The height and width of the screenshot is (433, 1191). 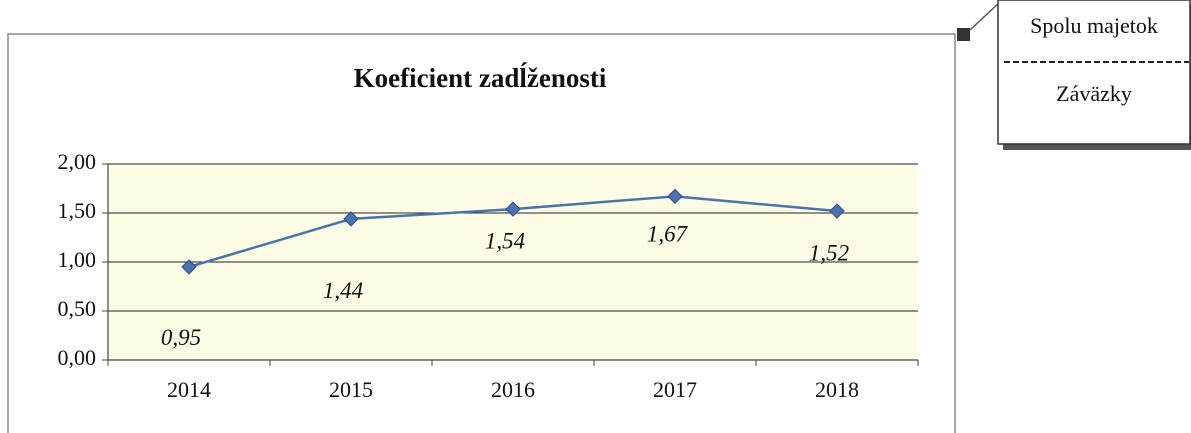 I want to click on y-tick-label: 0,50, so click(x=77, y=308).